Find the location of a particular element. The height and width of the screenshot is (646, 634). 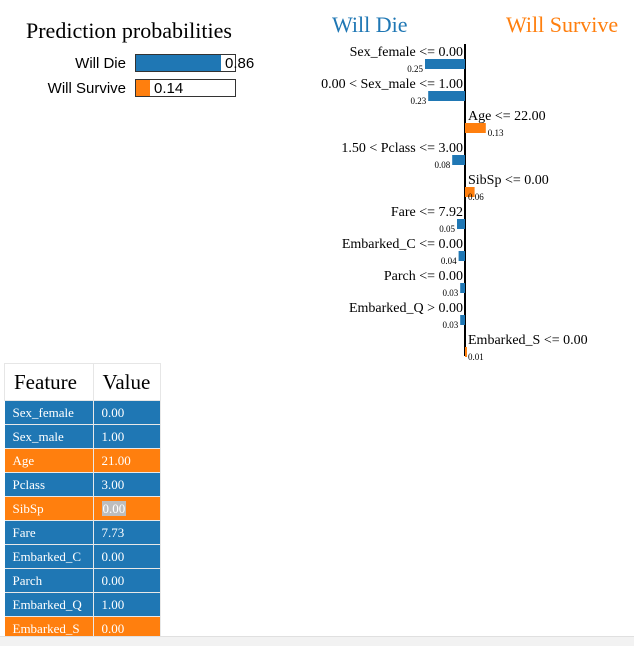

table-header-row: Feature Value is located at coordinates (82, 382).